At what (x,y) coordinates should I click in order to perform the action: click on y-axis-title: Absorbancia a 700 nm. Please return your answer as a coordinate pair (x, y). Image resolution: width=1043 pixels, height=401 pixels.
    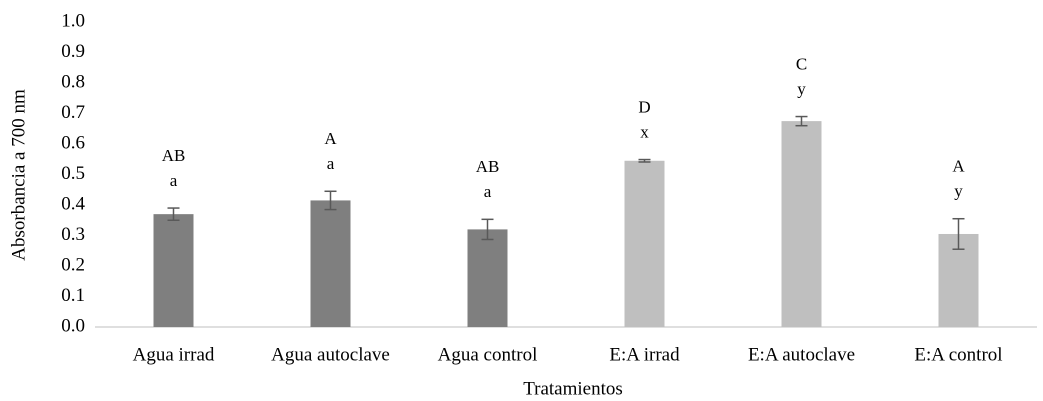
    Looking at the image, I should click on (18, 175).